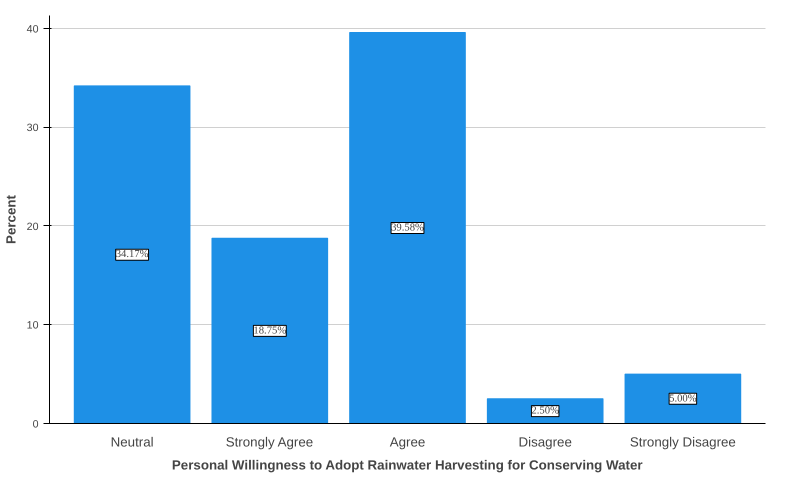 This screenshot has width=807, height=477. I want to click on x-axis-title: Personal Willingness to Adopt Rainwater Harvesting for Conserving Water, so click(407, 465).